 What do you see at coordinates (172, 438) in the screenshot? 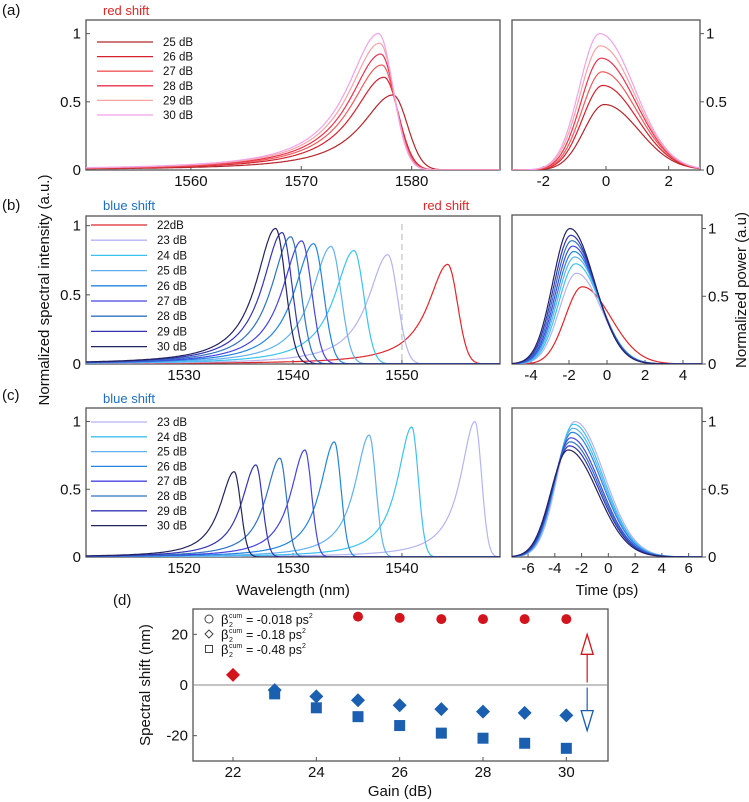
I see `legend-label: 24 dB` at bounding box center [172, 438].